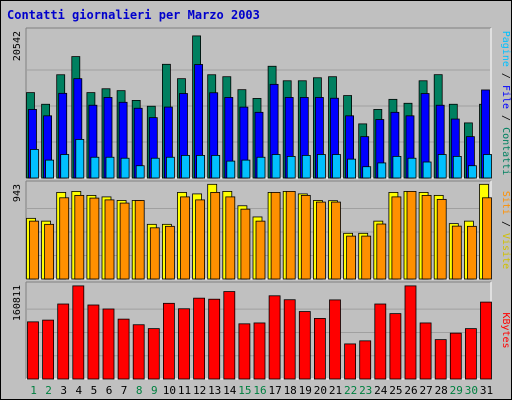 This screenshot has width=512, height=400. I want to click on x-tick-label-day-1: 1, so click(33, 390).